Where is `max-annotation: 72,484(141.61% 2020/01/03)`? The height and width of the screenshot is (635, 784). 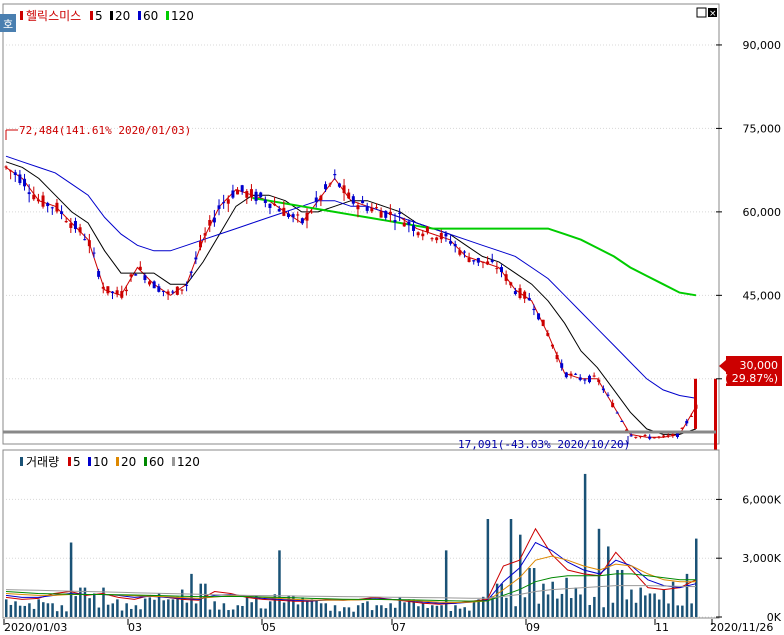
max-annotation: 72,484(141.61% 2020/01/03) is located at coordinates (105, 130).